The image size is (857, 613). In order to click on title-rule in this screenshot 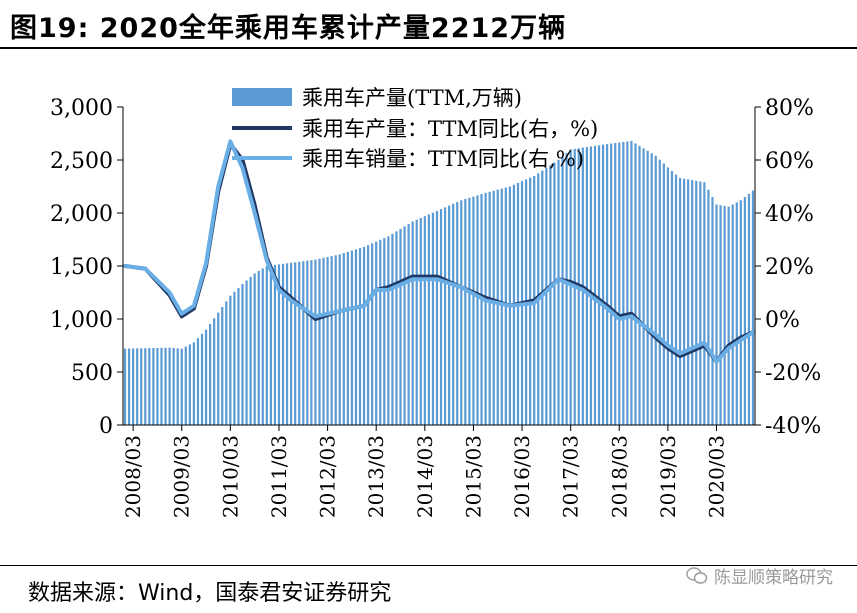, I will do `click(428, 48)`.